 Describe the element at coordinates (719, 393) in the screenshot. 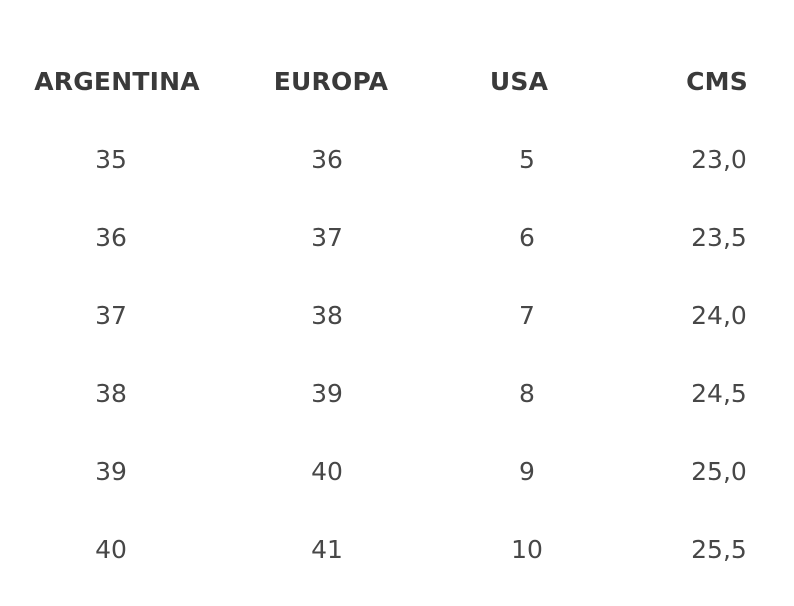

I see `table-cell: 24,5` at that location.